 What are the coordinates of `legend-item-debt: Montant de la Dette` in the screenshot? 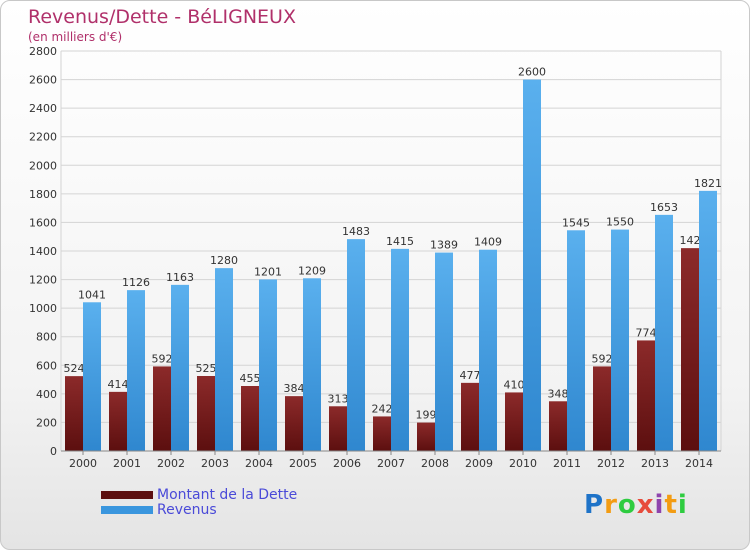 It's located at (199, 494).